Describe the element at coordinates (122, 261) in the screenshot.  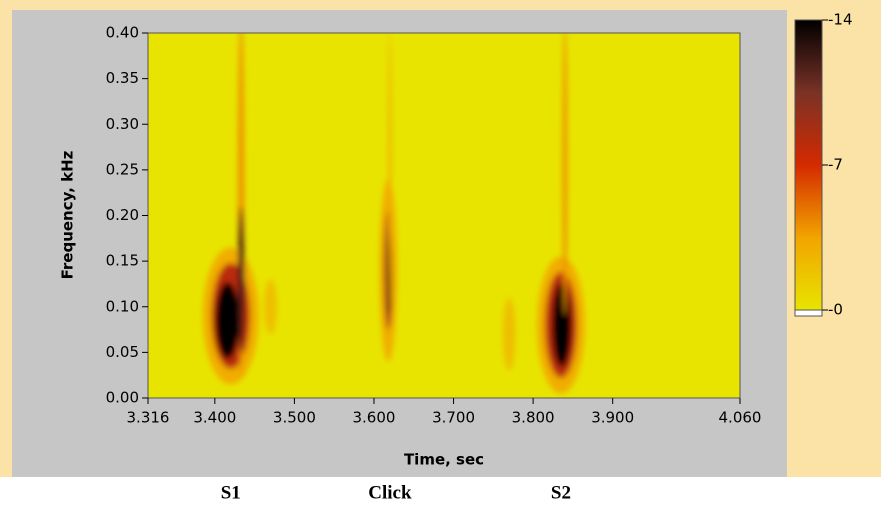
I see `y-tick-label: 0.15` at that location.